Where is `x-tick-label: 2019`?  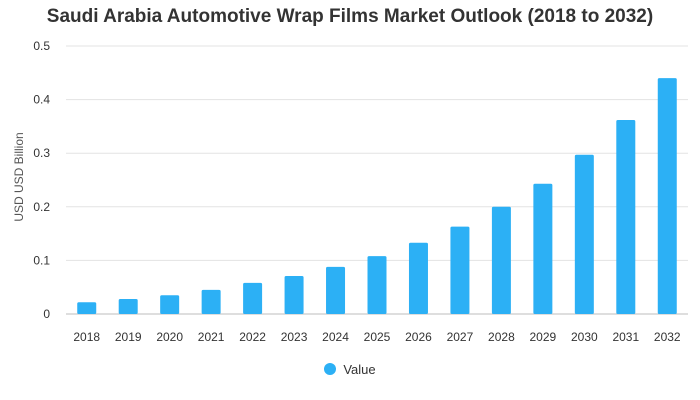
x-tick-label: 2019 is located at coordinates (128, 337).